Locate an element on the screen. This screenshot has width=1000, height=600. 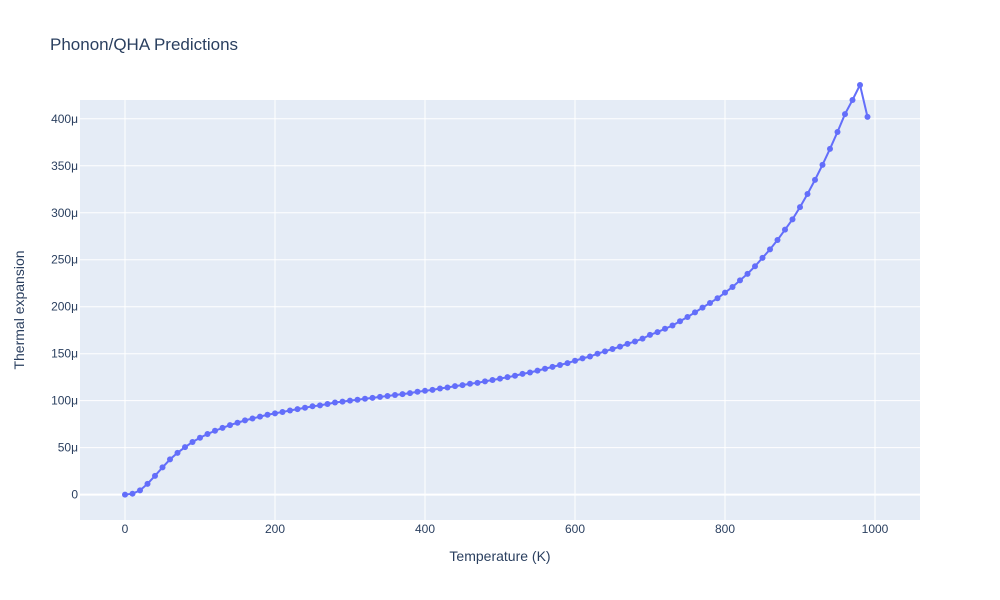
y-tick-label: 300μ is located at coordinates (64, 213).